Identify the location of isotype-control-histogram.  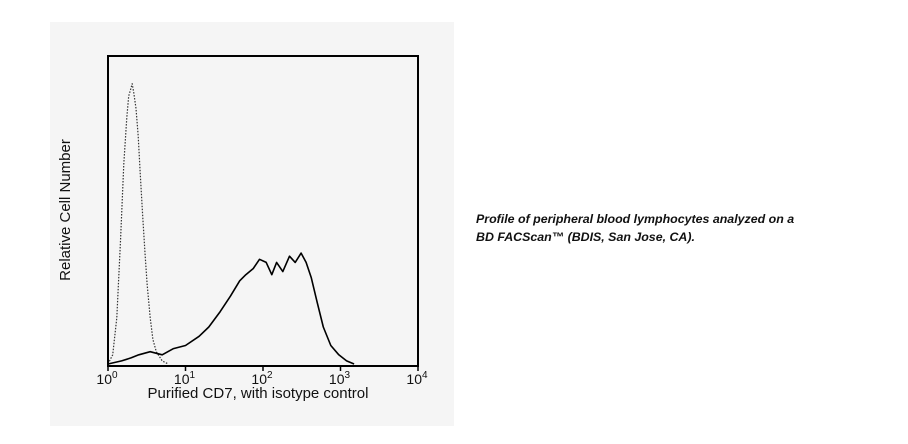
(138, 224).